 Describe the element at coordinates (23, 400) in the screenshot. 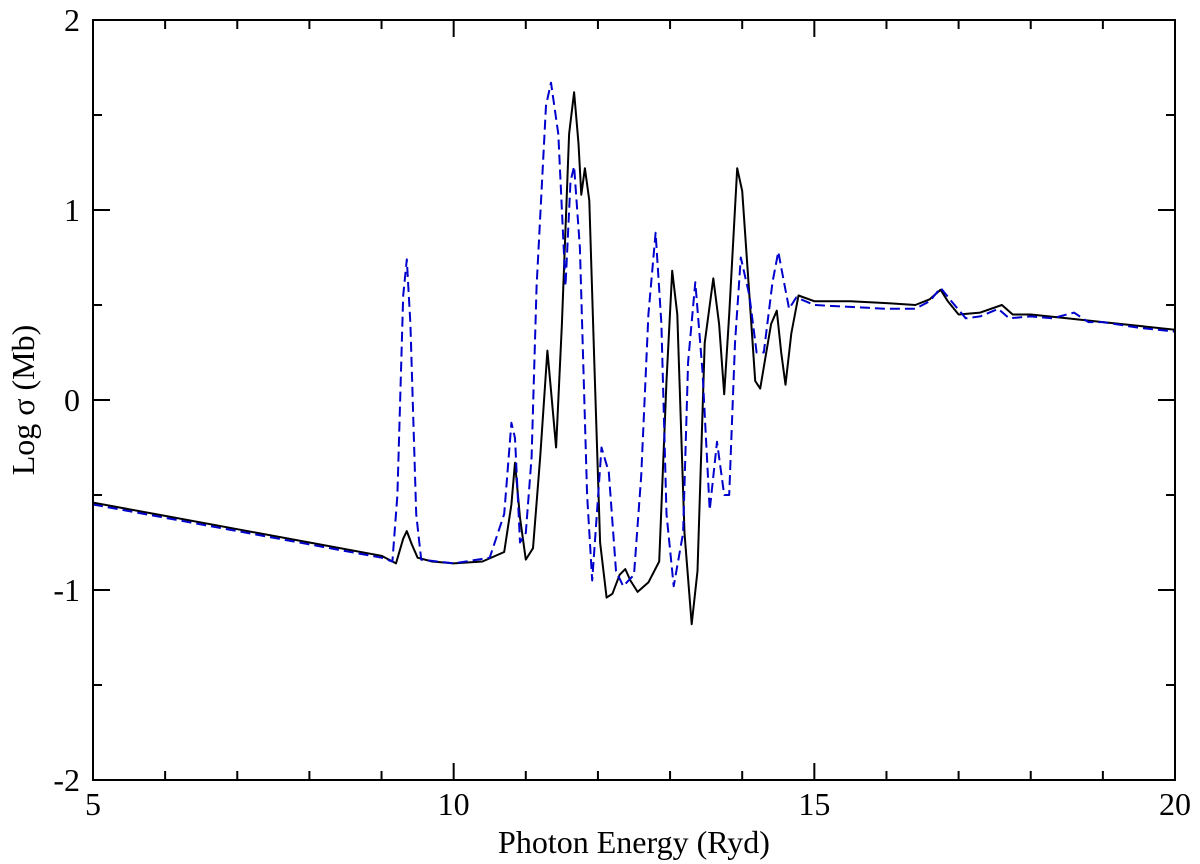

I see `y-axis-title: Log σ (Mb)` at that location.